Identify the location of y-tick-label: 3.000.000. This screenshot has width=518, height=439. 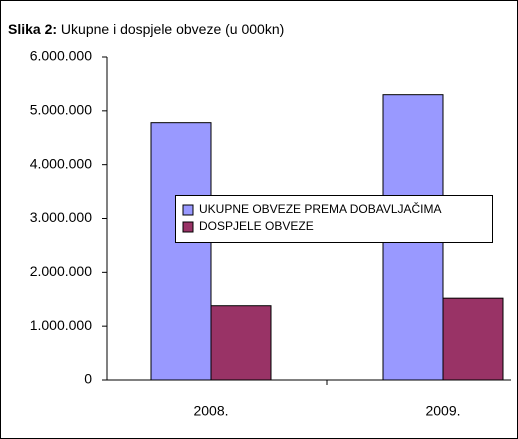
(61, 217).